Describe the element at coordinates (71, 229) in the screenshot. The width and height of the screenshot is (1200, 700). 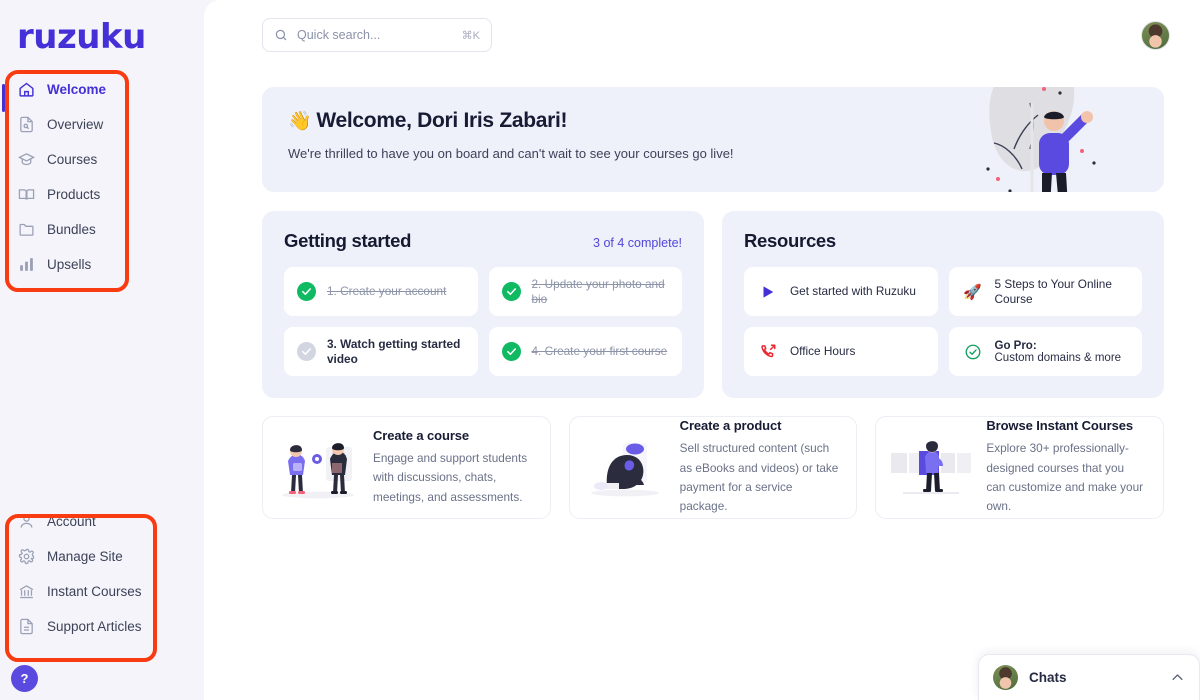
I see `sidebar-item-label: Bundles` at that location.